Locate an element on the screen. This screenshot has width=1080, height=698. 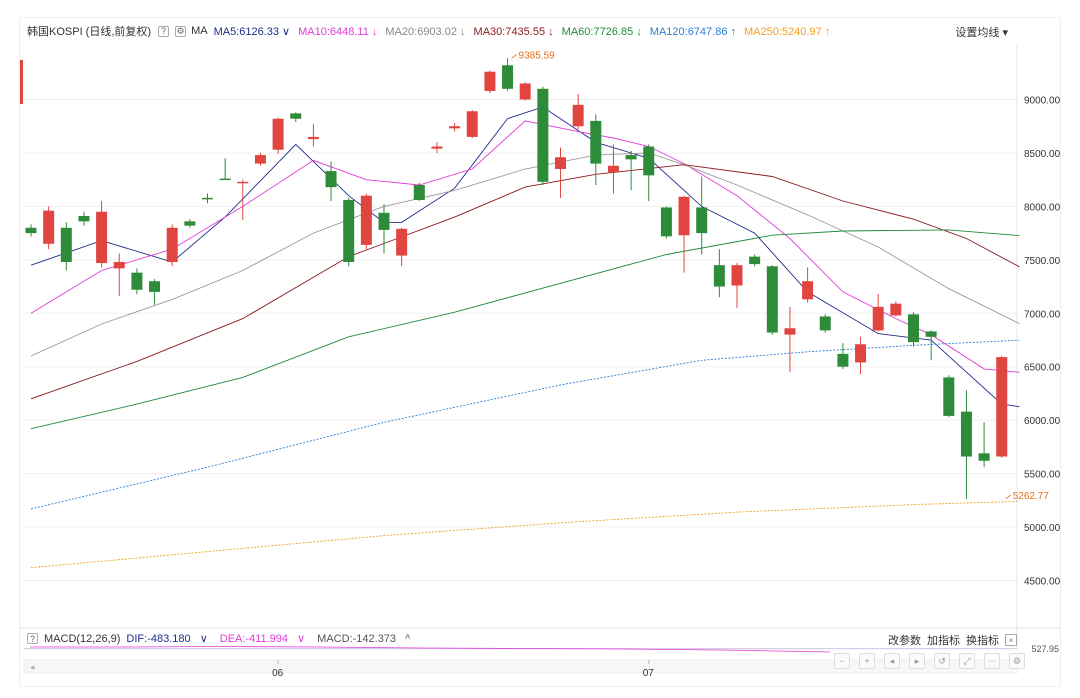
switch-indicator-button: 换指标 is located at coordinates (982, 641).